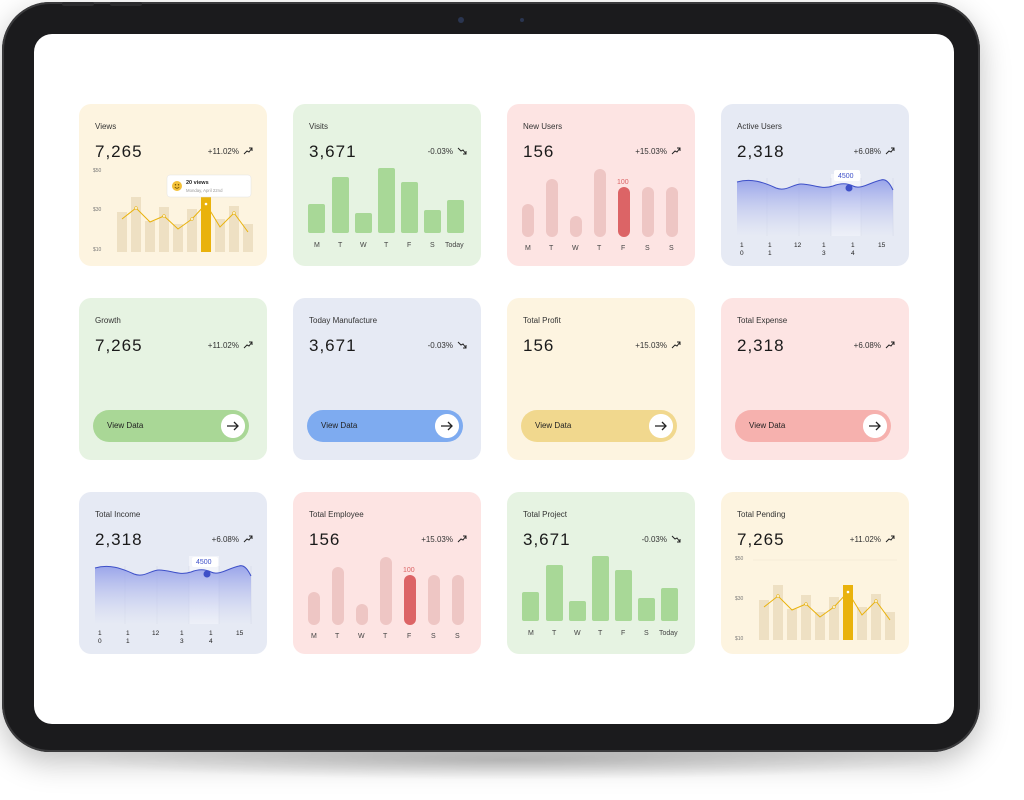 This screenshot has height=800, width=1024. Describe the element at coordinates (654, 539) in the screenshot. I see `change-text: -0.03%` at that location.